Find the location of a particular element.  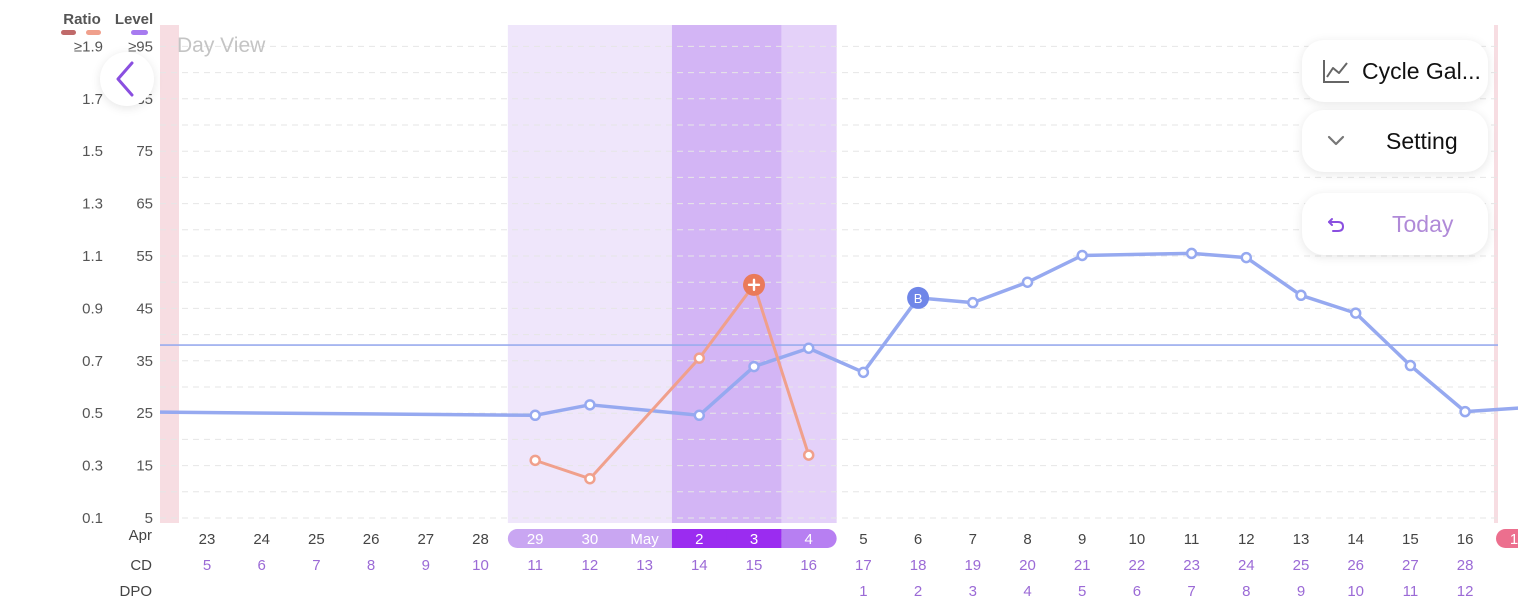

level-tick-label: 65 is located at coordinates (144, 204).